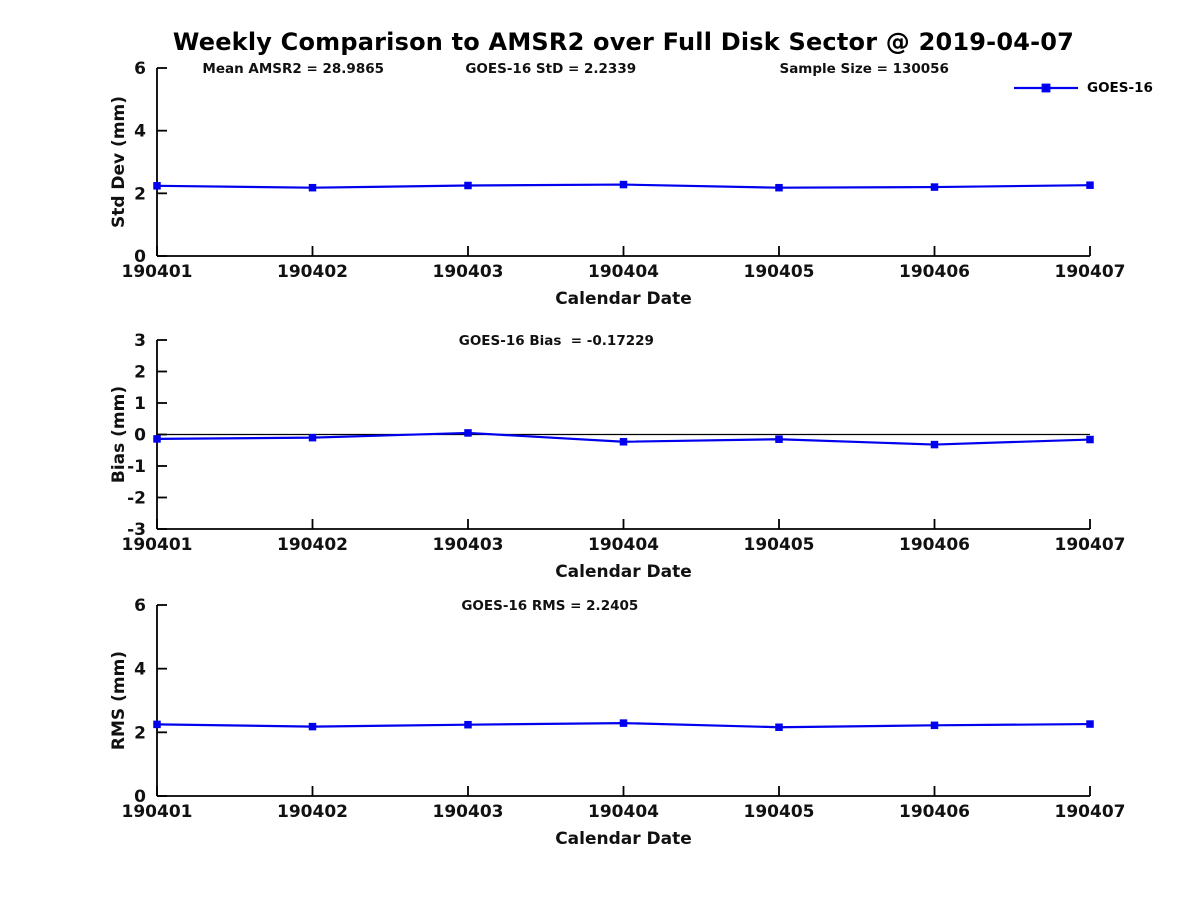  Describe the element at coordinates (140, 341) in the screenshot. I see `y-tick-label: 3` at that location.